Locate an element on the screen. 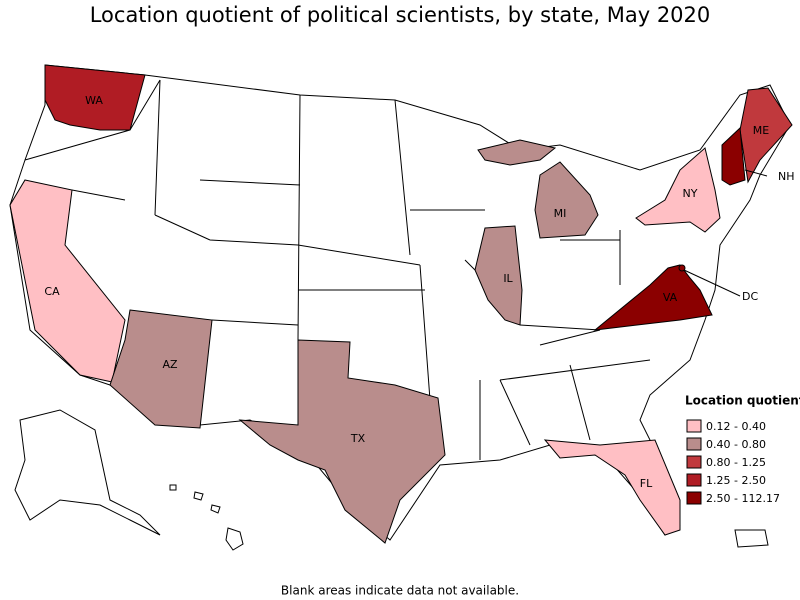 The image size is (800, 600). footnote: Blank areas indicate data not available. is located at coordinates (400, 591).